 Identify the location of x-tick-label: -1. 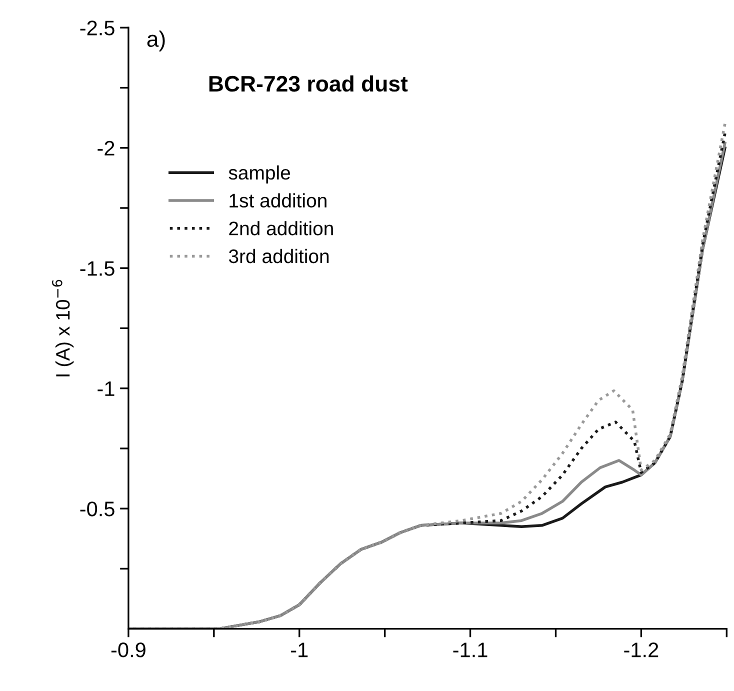
(299, 650).